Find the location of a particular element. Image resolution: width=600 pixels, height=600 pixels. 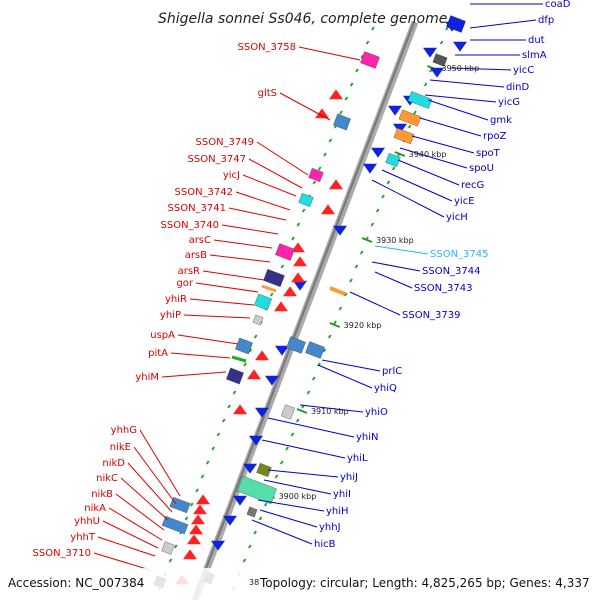

gene-box-rpoZ is located at coordinates (410, 118).